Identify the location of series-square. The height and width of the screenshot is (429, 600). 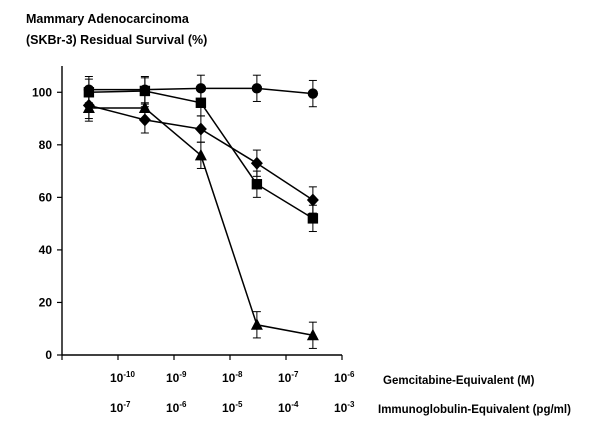
(201, 155).